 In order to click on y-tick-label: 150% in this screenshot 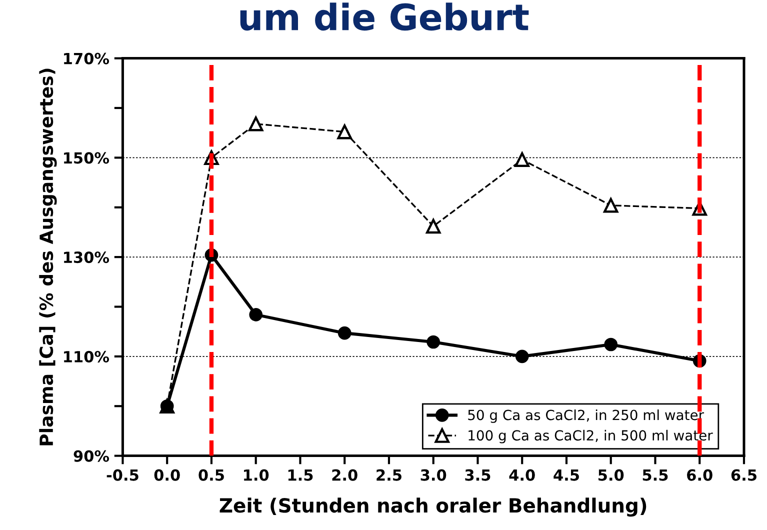, I will do `click(87, 158)`.